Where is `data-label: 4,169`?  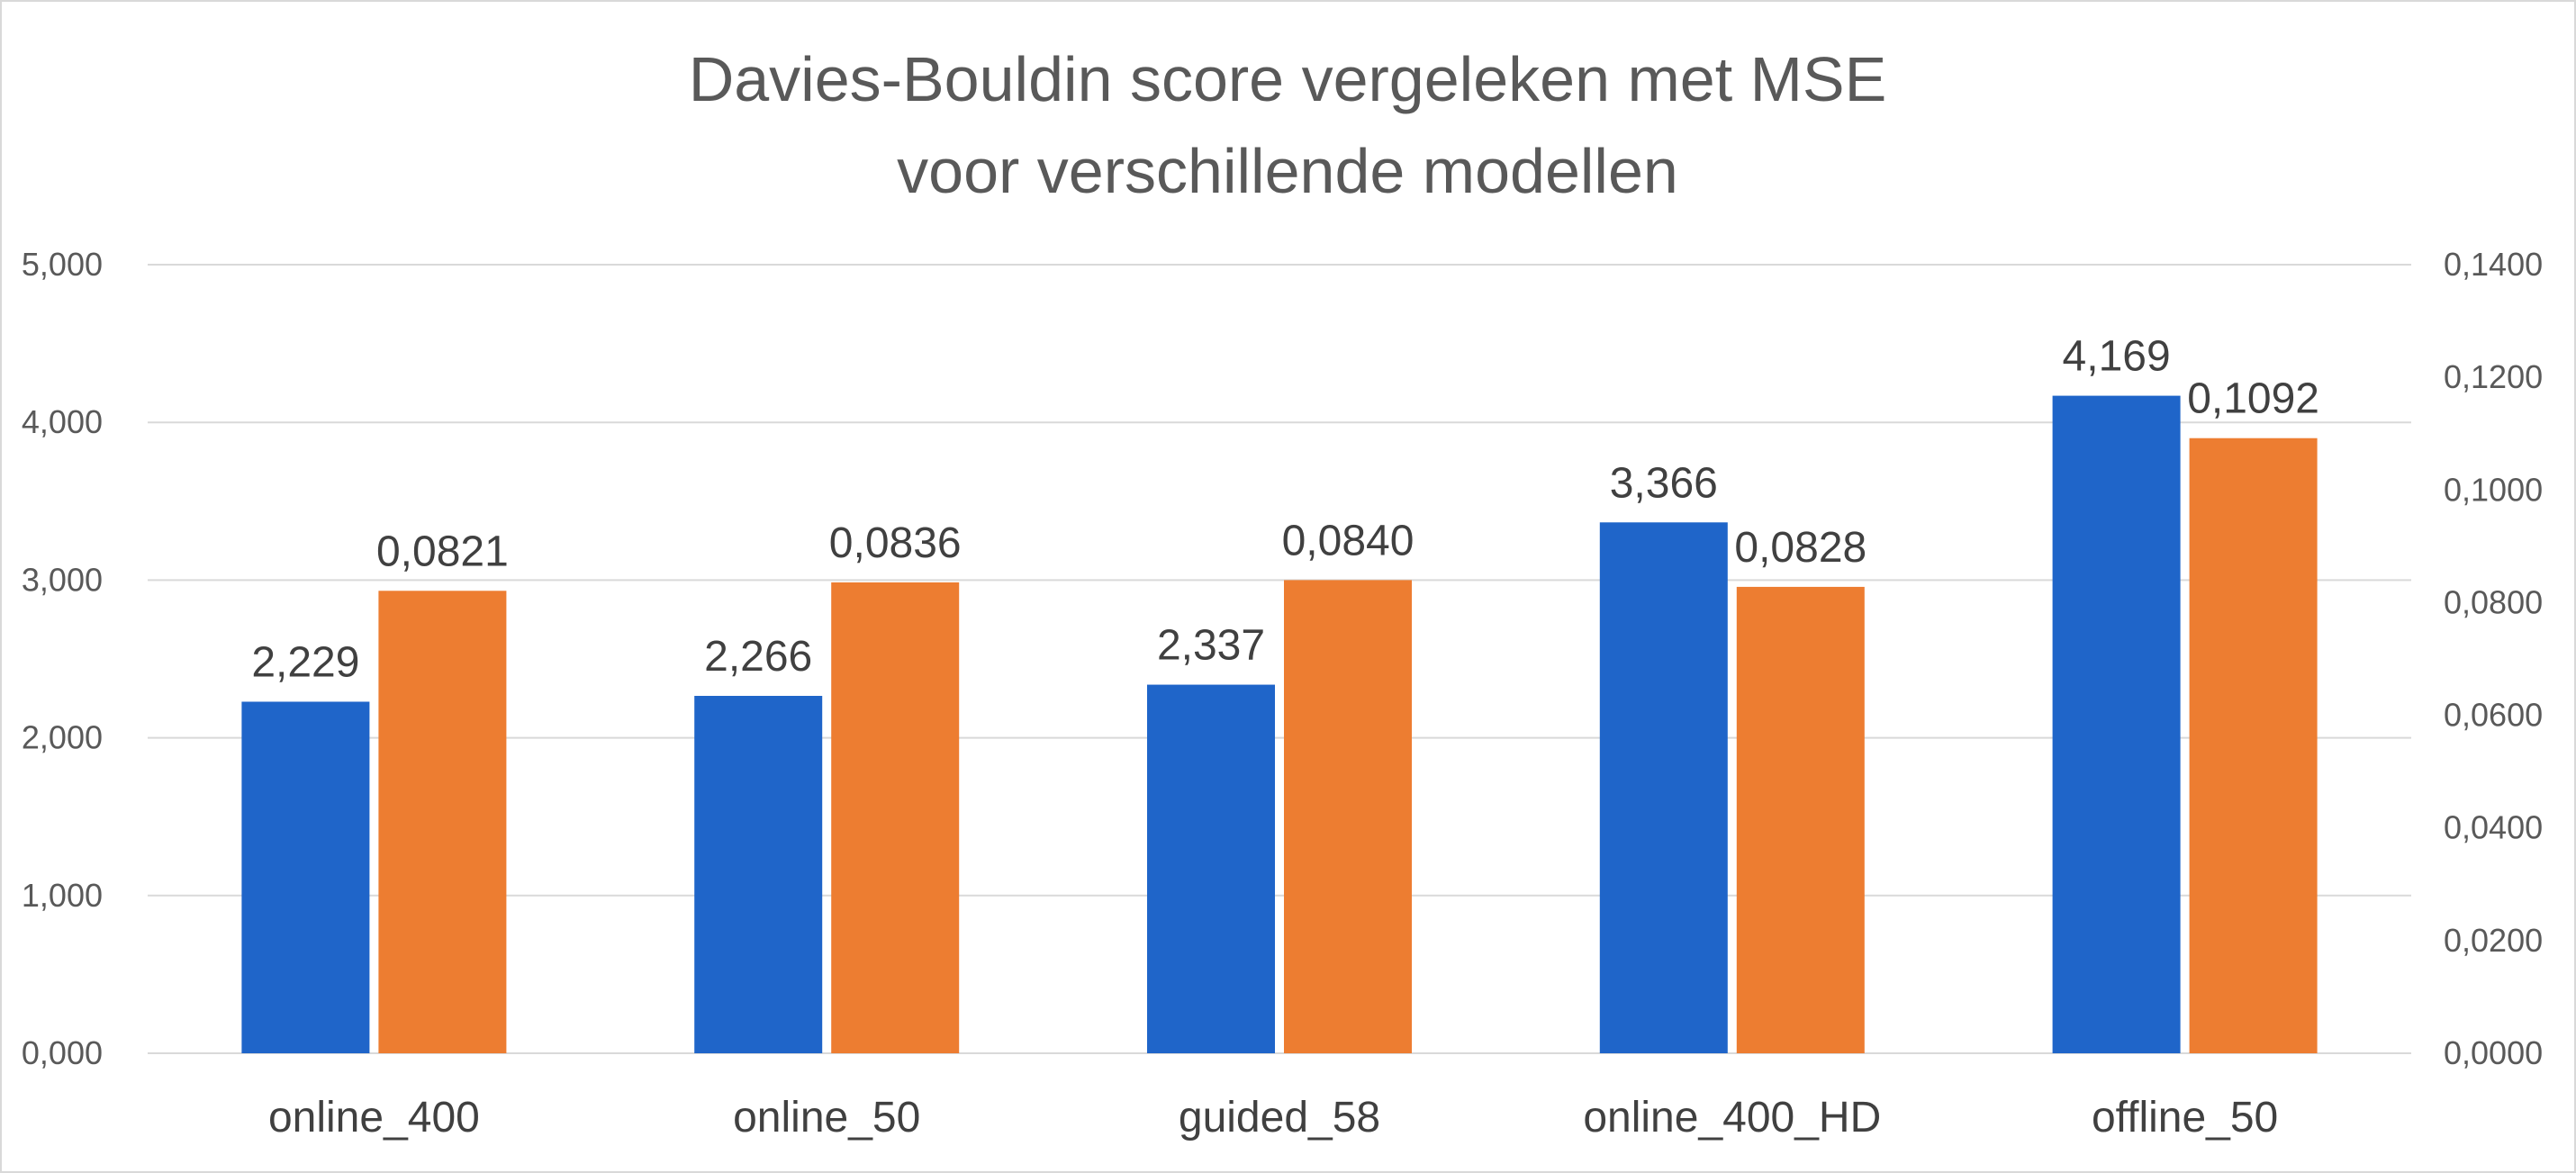 data-label: 4,169 is located at coordinates (2117, 357).